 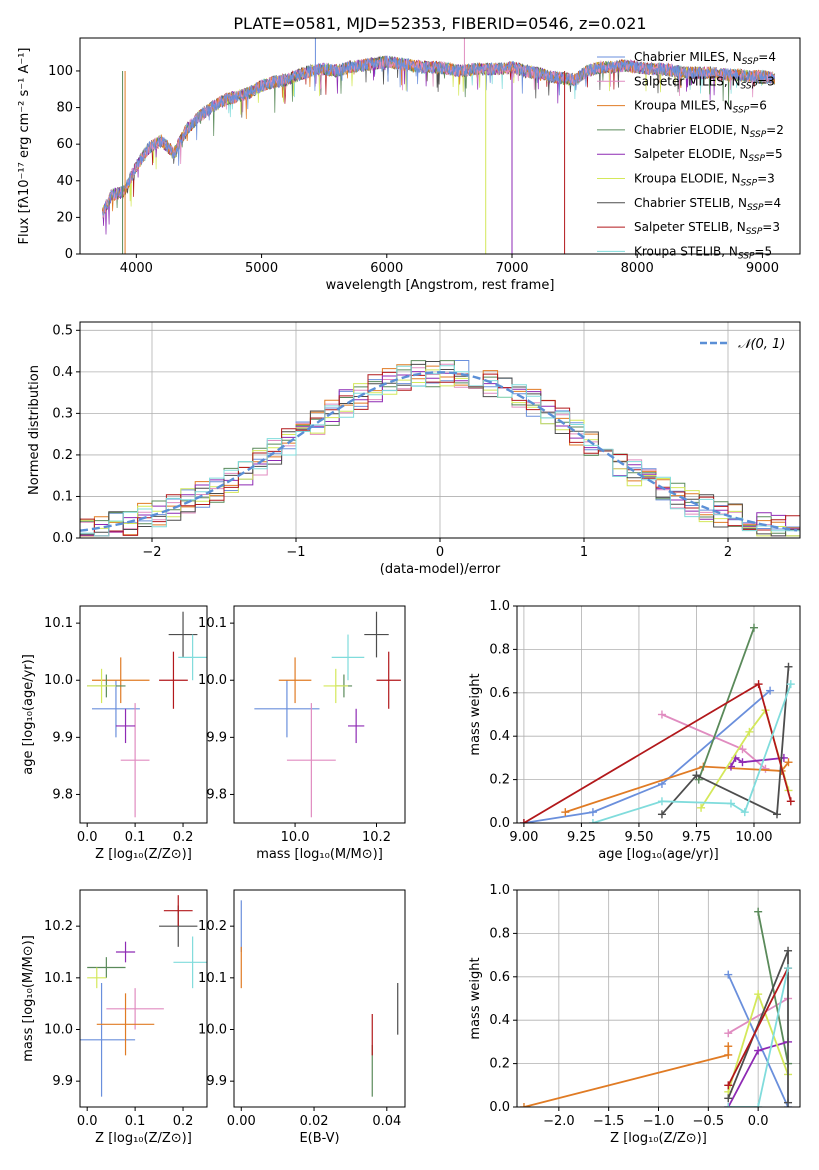 I want to click on x-tick-label: 7000, so click(x=511, y=268).